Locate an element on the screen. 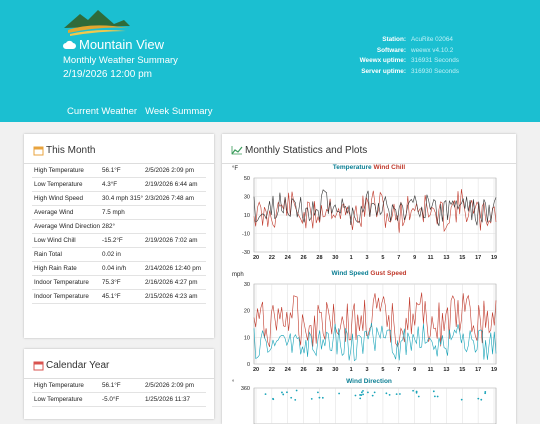 This screenshot has height=424, width=540. y-tick-label: 10 is located at coordinates (247, 216).